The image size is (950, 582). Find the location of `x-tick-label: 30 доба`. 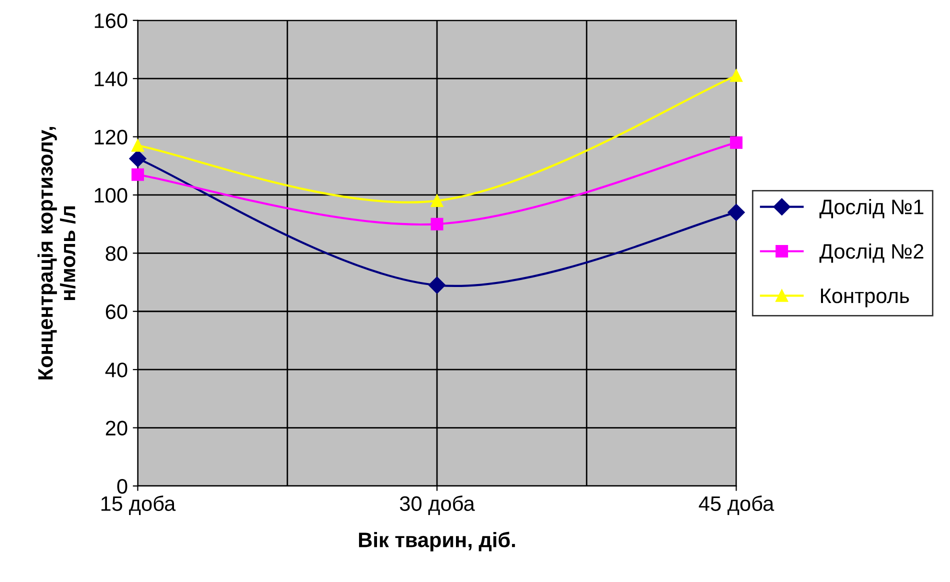

x-tick-label: 30 доба is located at coordinates (437, 505).